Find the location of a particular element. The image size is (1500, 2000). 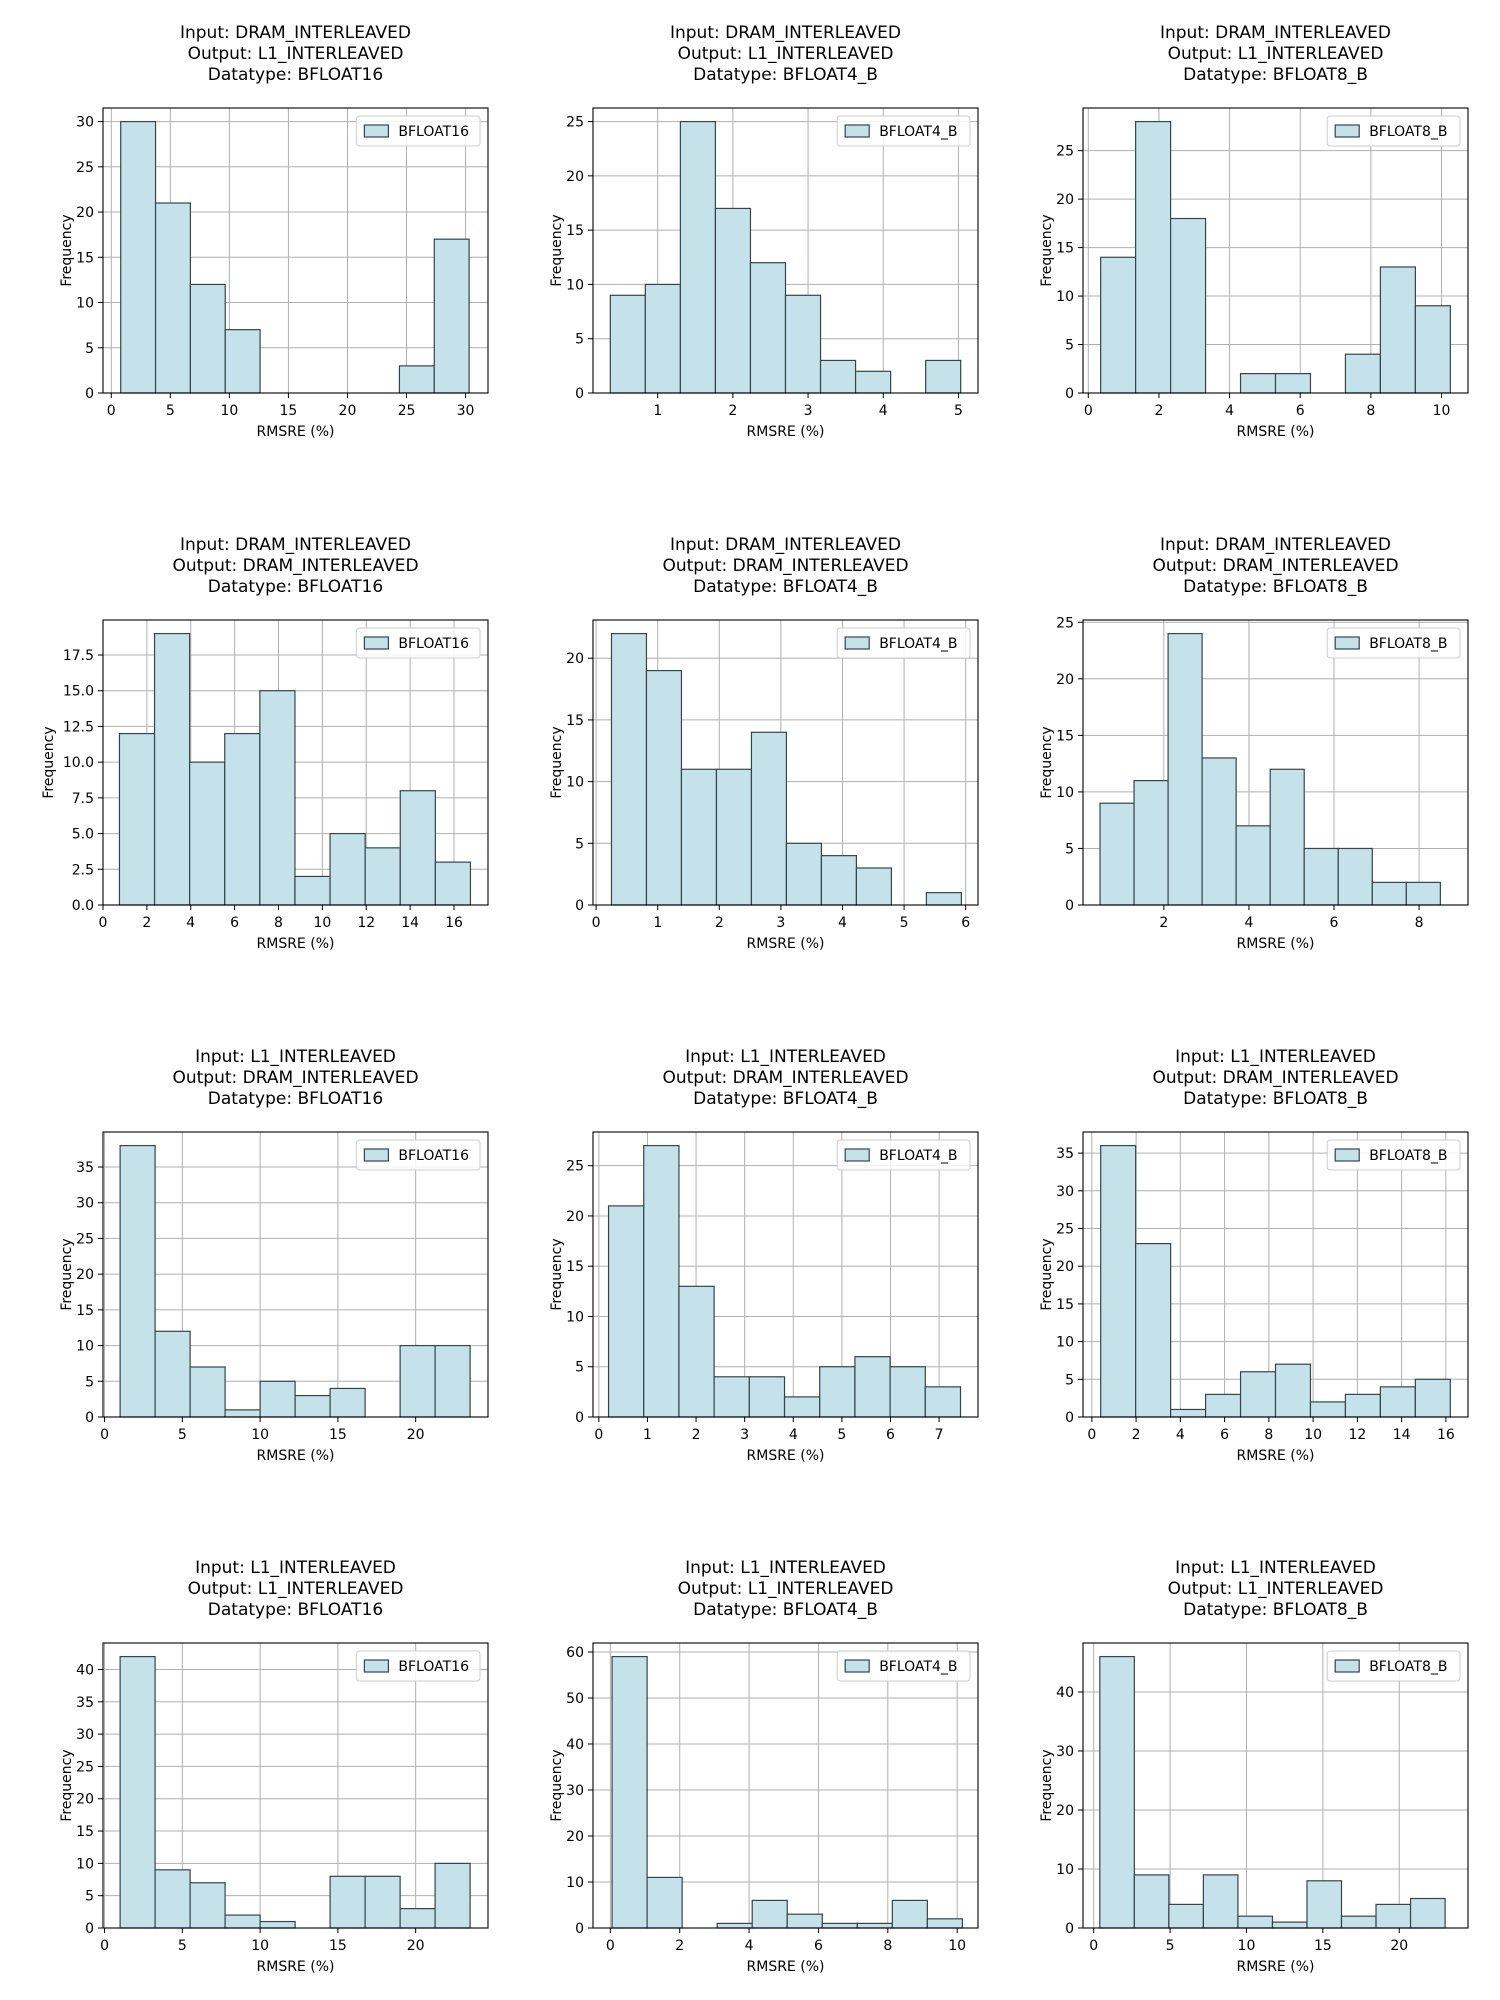

subplot-title-line: Output: DRAM_INTERLEAVED is located at coordinates (295, 1078).